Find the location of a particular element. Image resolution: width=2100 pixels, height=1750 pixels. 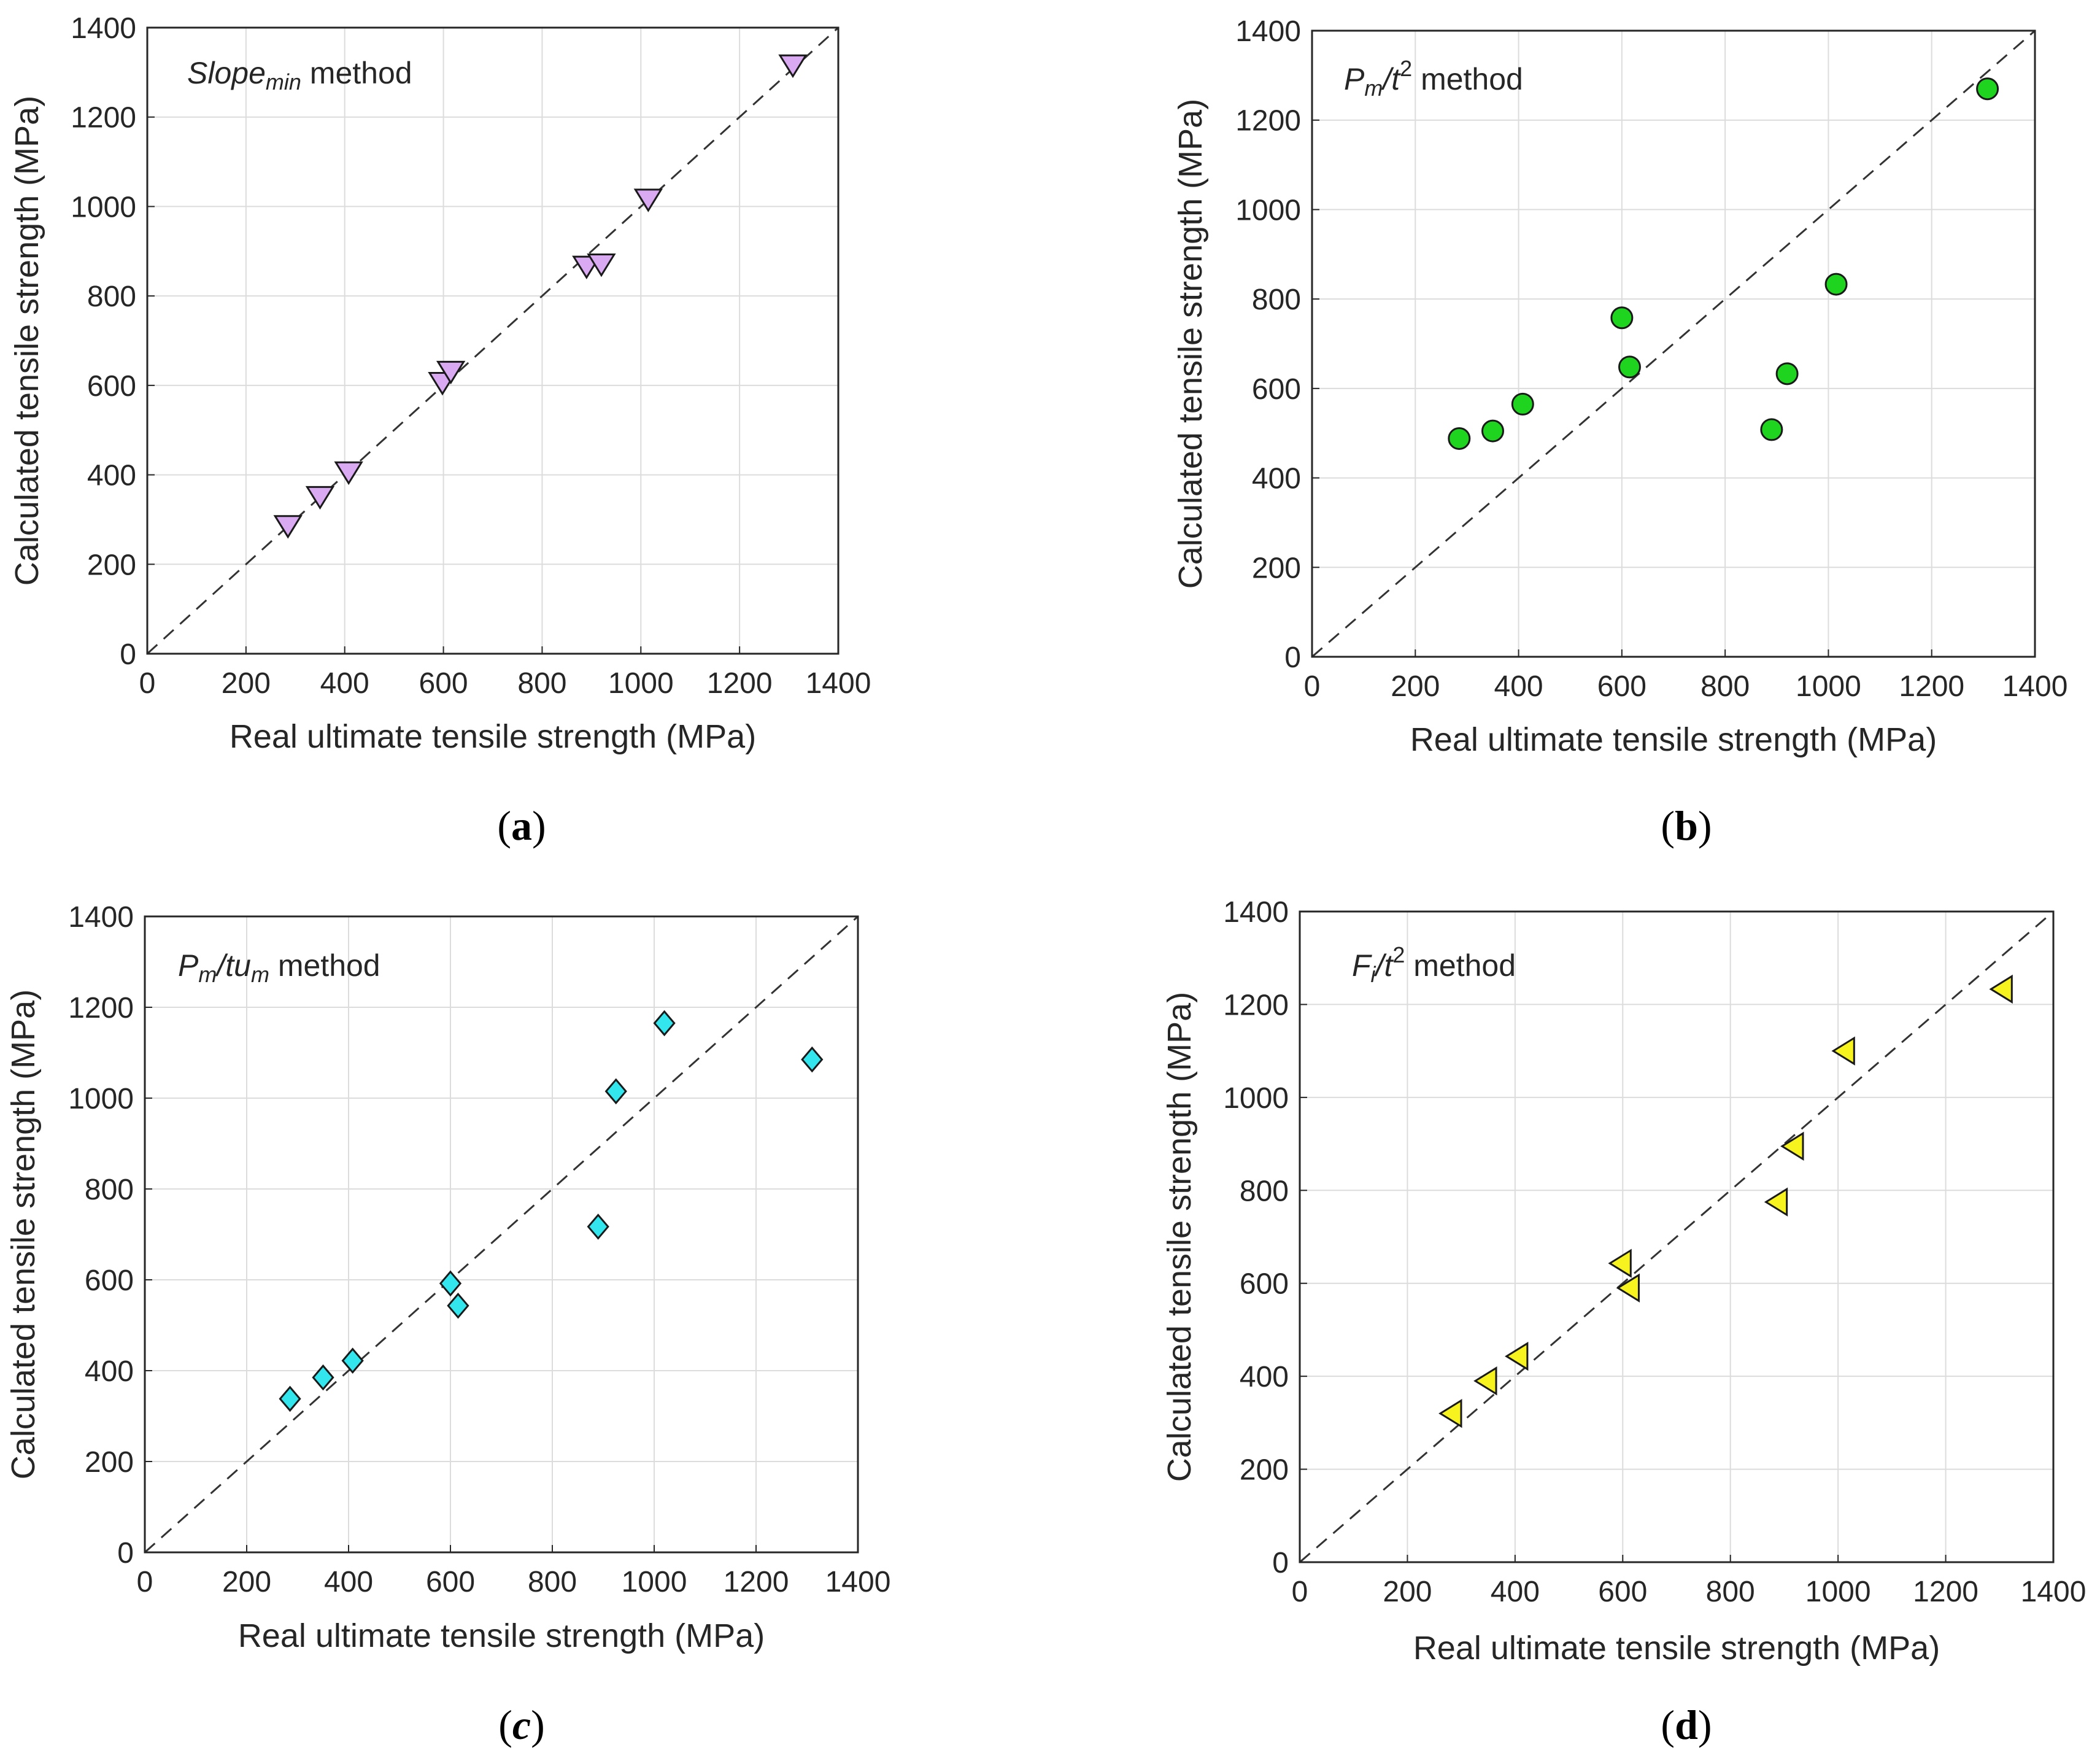

method-annotation-d: Fi/t2 method is located at coordinates (1434, 964).